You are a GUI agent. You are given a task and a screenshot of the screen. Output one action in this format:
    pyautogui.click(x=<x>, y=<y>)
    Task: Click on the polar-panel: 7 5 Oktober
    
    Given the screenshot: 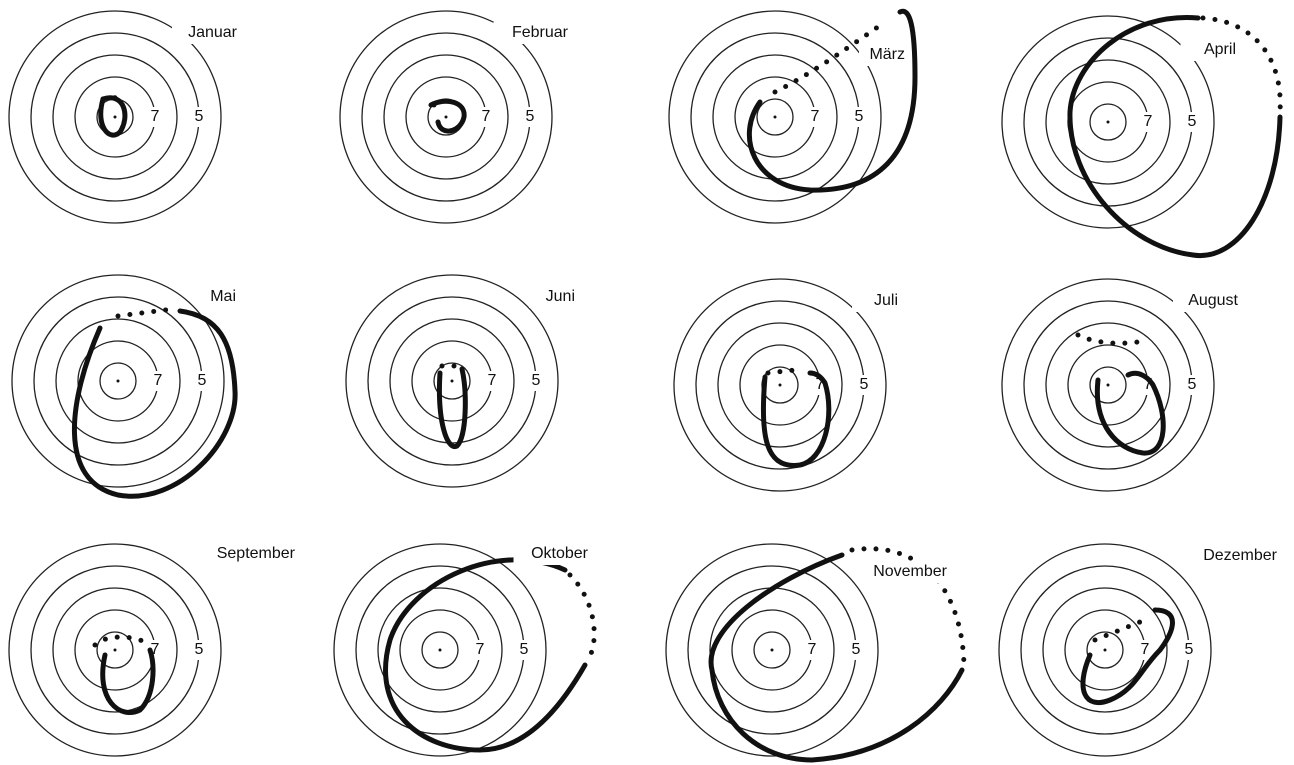 What is the action you would take?
    pyautogui.click(x=465, y=650)
    